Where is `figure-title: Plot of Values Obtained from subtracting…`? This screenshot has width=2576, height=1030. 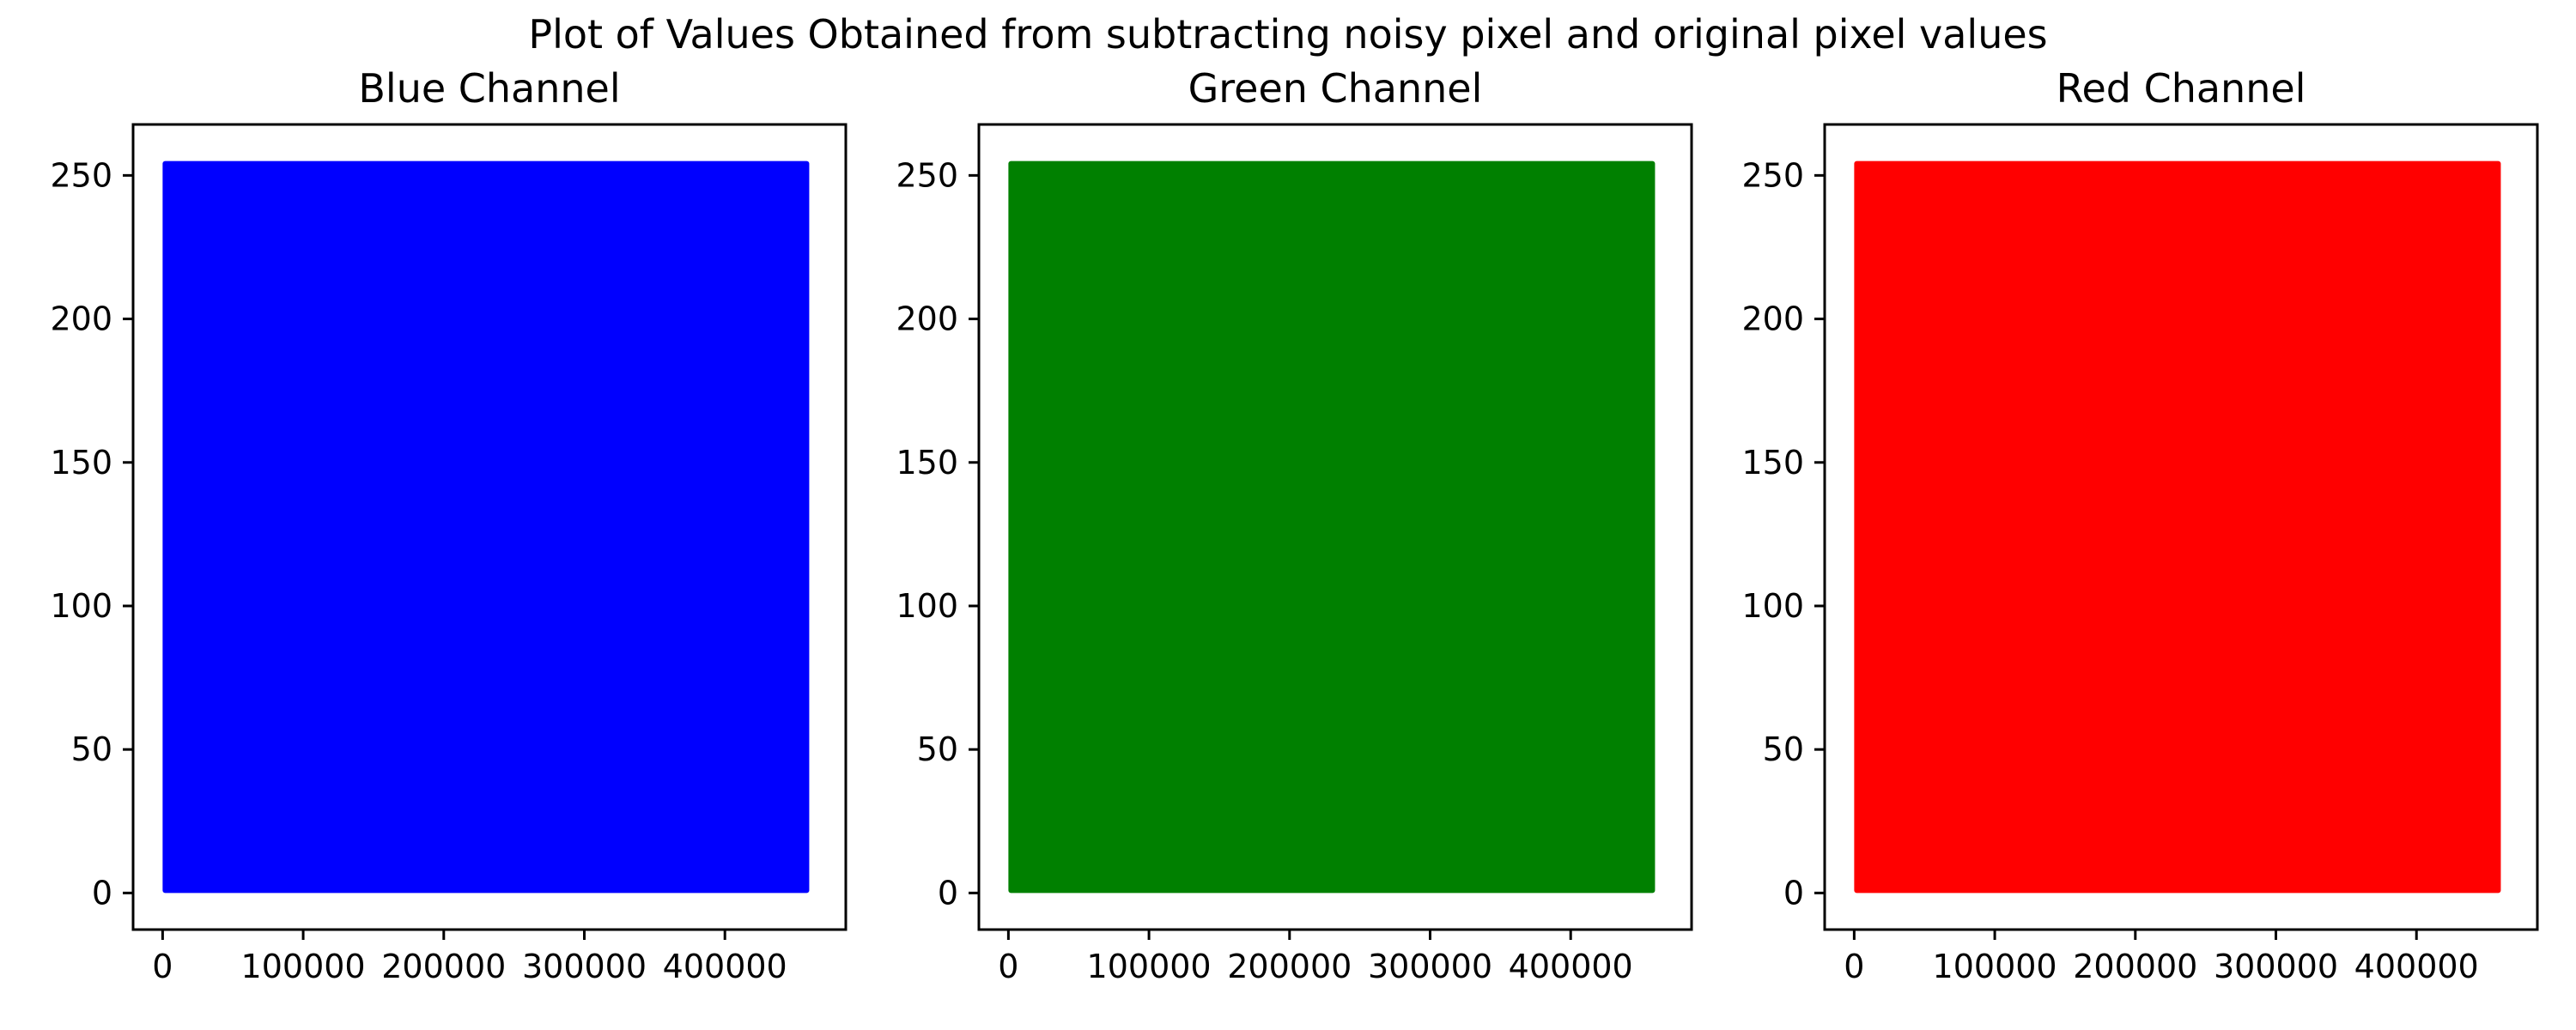
figure-title: Plot of Values Obtained from subtracting… is located at coordinates (1287, 34).